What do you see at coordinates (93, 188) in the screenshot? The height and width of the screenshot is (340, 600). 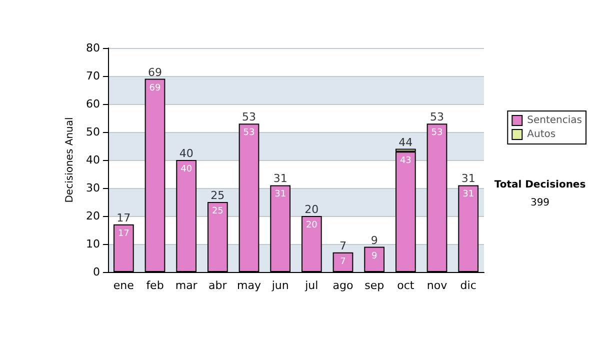 I see `y-tick-label: 30` at bounding box center [93, 188].